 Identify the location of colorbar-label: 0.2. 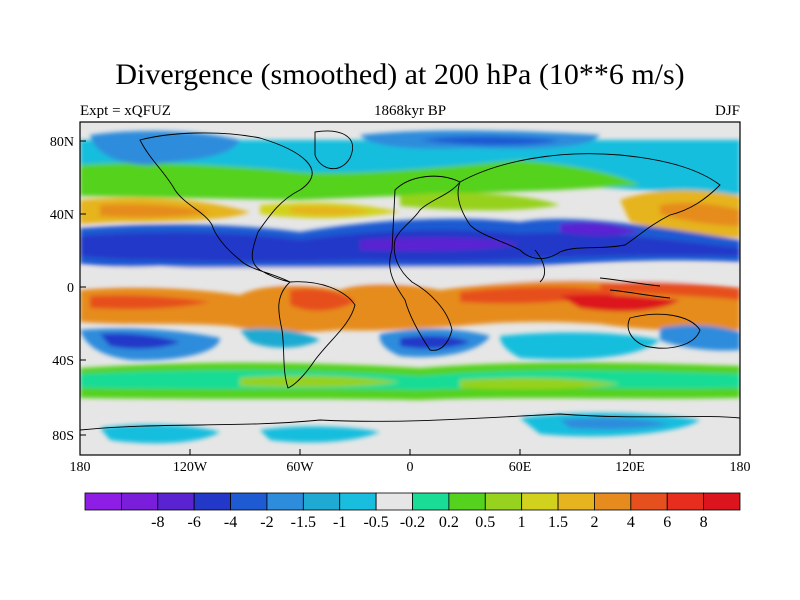
(449, 522).